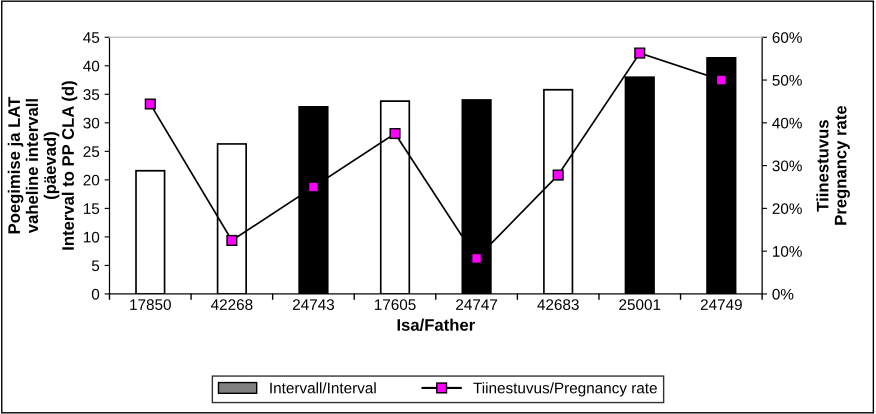 This screenshot has height=414, width=876. Describe the element at coordinates (477, 304) in the screenshot. I see `x-tick-label: 24747` at that location.